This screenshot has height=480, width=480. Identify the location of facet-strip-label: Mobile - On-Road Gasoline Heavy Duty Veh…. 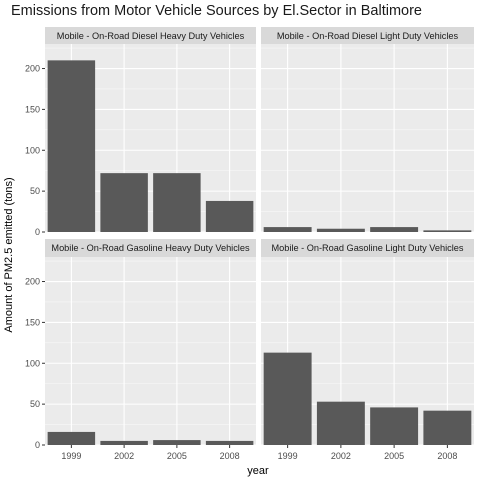
(150, 248).